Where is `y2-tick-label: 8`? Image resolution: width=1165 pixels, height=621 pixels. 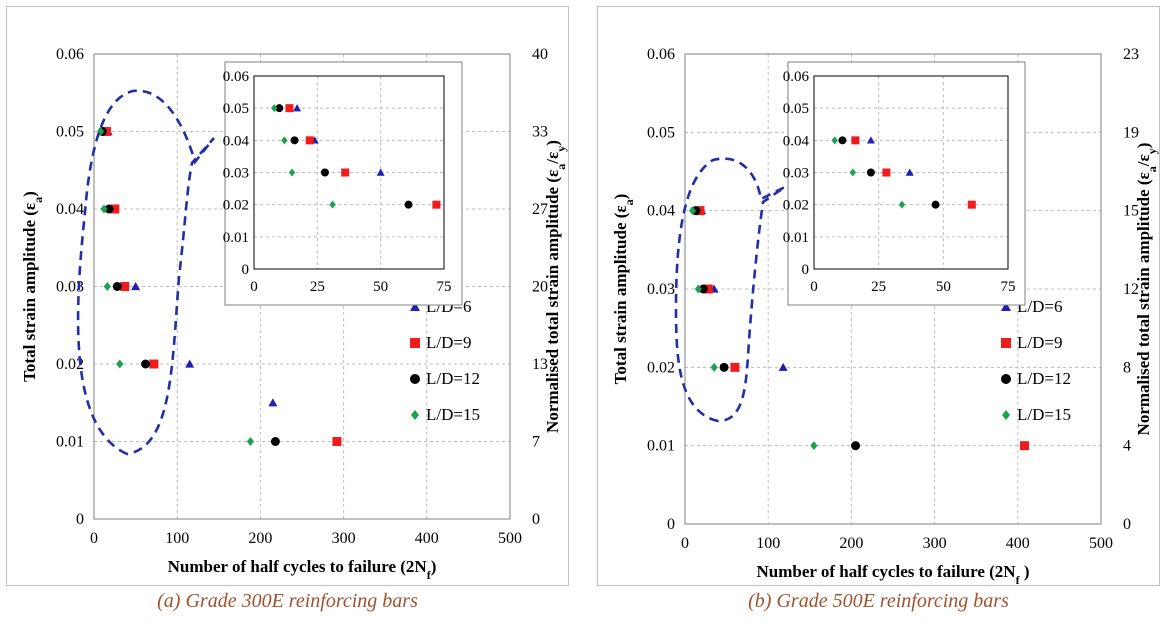
y2-tick-label: 8 is located at coordinates (1127, 367).